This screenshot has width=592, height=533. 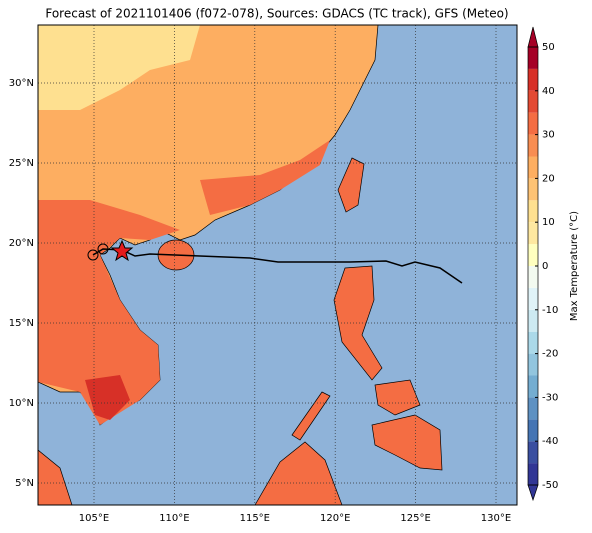 I want to click on colorbar: -50 -40 -30 -20 -10 0 10 20 30 40 50, so click(x=542, y=264).